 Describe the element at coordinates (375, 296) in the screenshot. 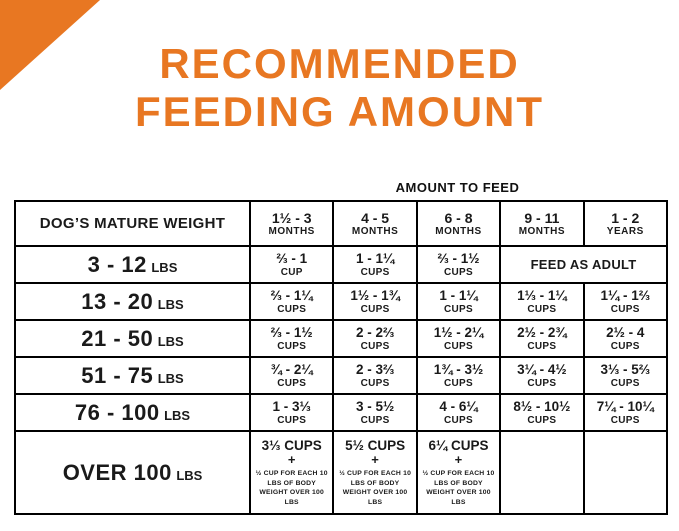

I see `amount-value: 1½ - 1¾` at that location.